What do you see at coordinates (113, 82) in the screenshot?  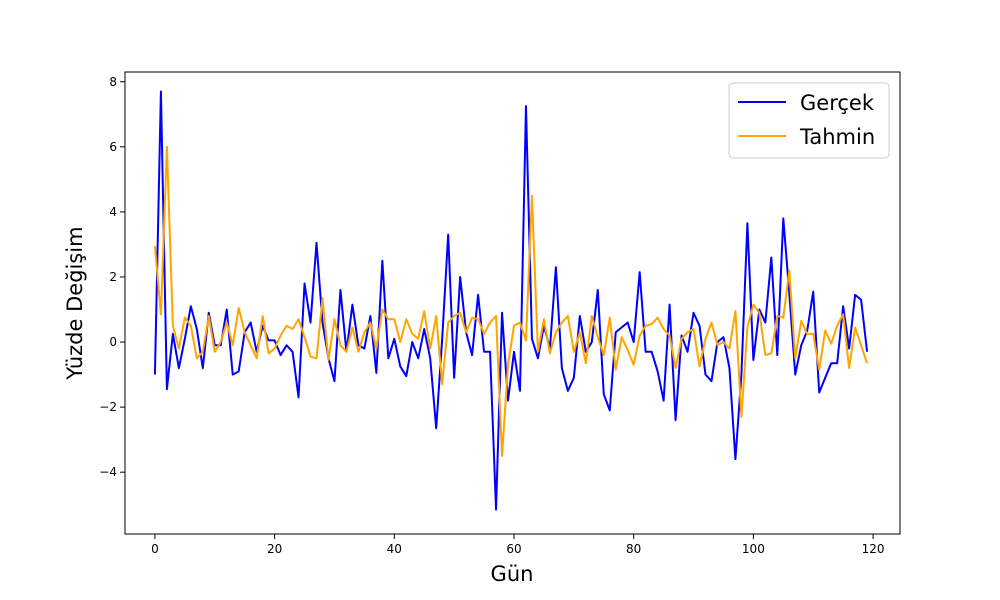 I see `y-tick-label: 8` at bounding box center [113, 82].